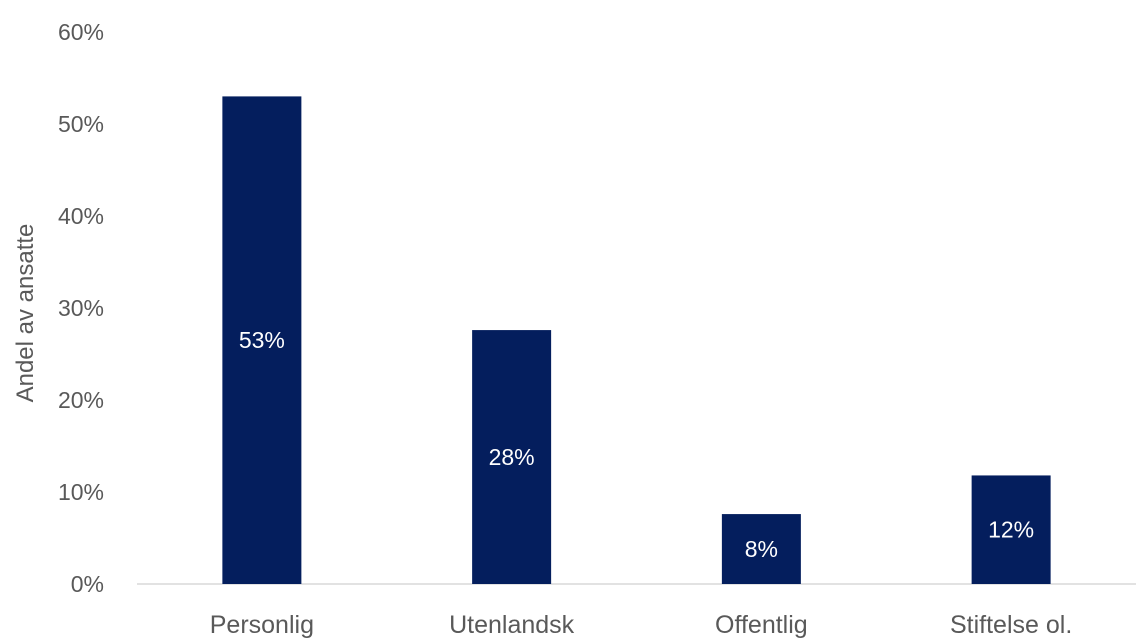 This screenshot has width=1144, height=639. I want to click on bar-value-label: 28%, so click(512, 457).